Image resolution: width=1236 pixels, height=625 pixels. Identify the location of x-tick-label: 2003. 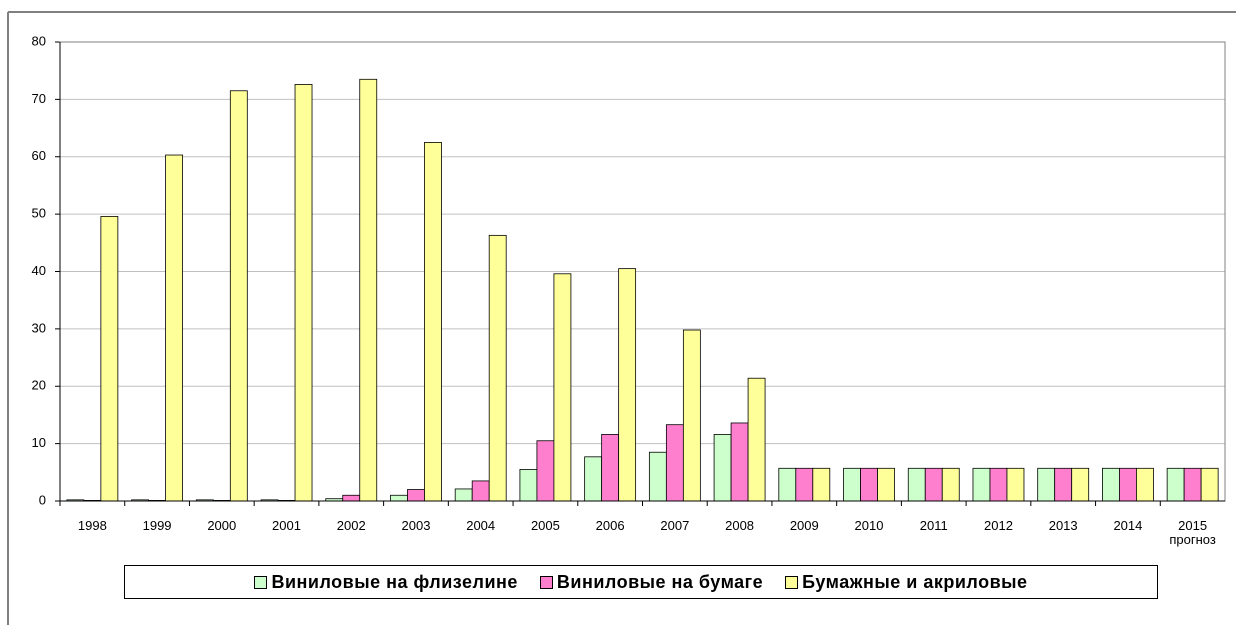
(416, 525).